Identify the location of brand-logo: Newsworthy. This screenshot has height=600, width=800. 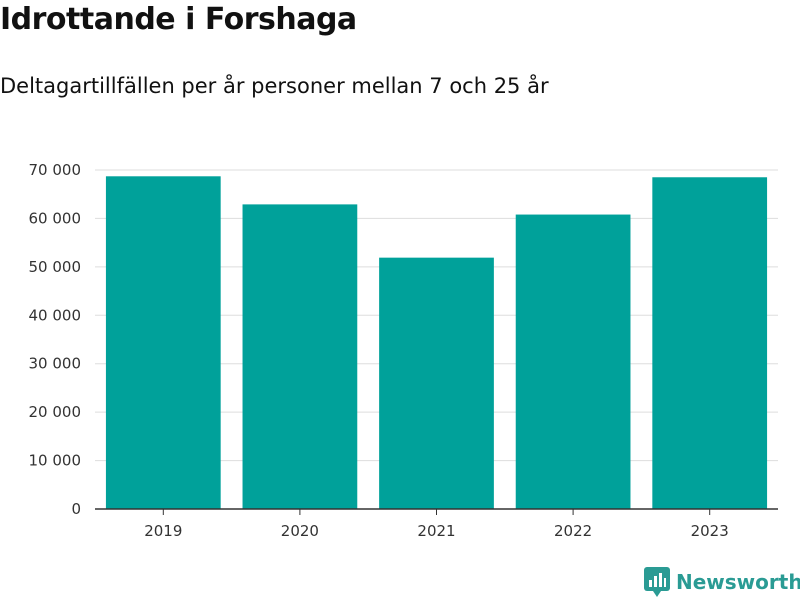
(722, 582).